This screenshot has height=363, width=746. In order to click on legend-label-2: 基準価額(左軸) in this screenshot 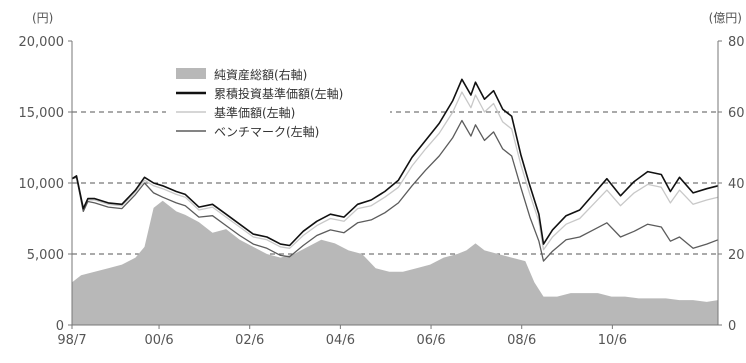, I will do `click(254, 112)`.